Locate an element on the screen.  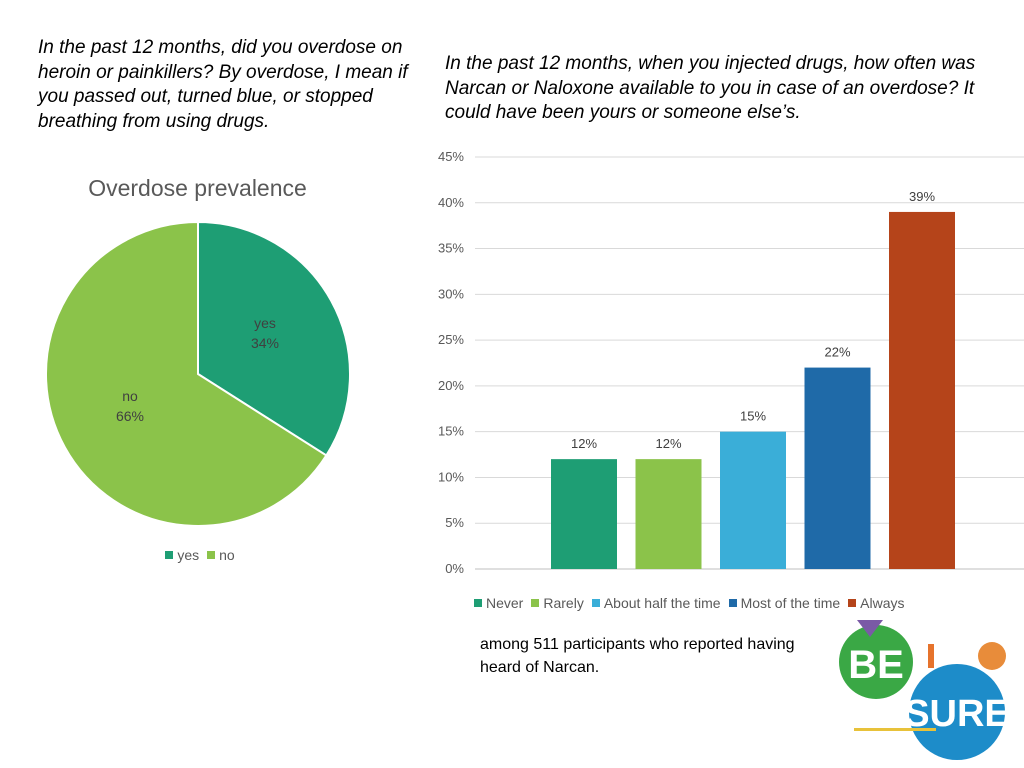
pie-chart-title: Overdose prevalence is located at coordinates (197, 188).